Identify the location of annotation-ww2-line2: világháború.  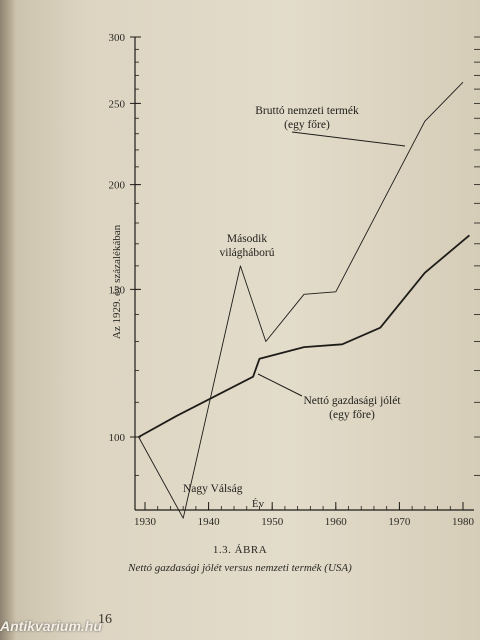
(247, 253).